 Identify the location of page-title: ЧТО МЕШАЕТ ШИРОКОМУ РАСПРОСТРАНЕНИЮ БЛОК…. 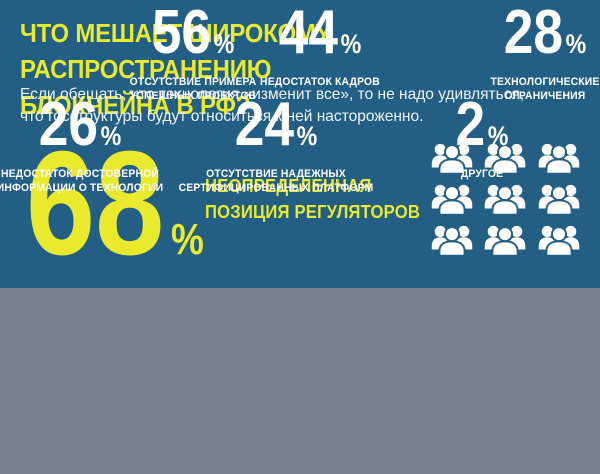
(175, 69).